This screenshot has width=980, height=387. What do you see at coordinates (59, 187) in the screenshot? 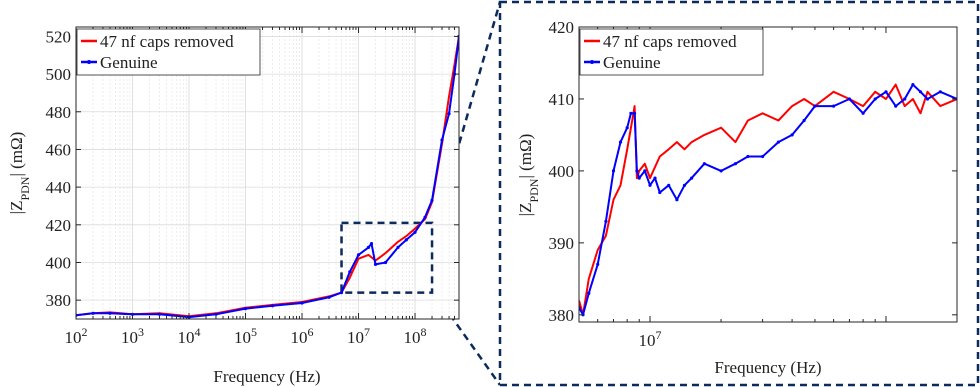
I see `y-tick-label: 440` at bounding box center [59, 187].